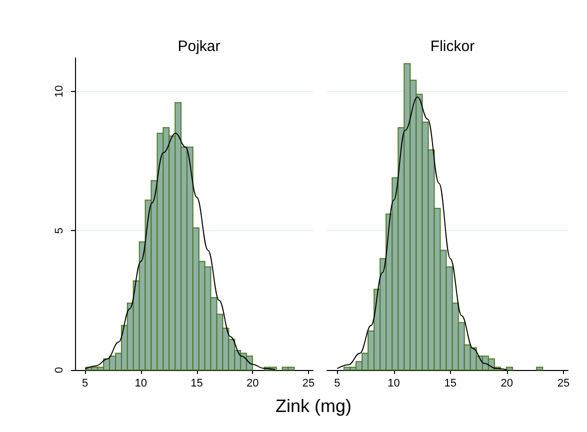 The image size is (587, 432). What do you see at coordinates (313, 406) in the screenshot?
I see `x-axis-title: Zink (mg)` at bounding box center [313, 406].